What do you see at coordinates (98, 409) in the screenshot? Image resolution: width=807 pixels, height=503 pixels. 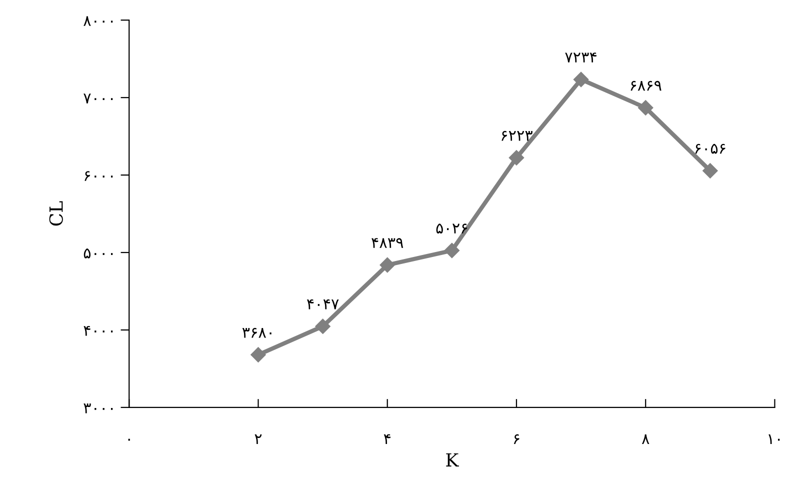 I see `y-tick-label: ۳۰۰۰` at bounding box center [98, 409].